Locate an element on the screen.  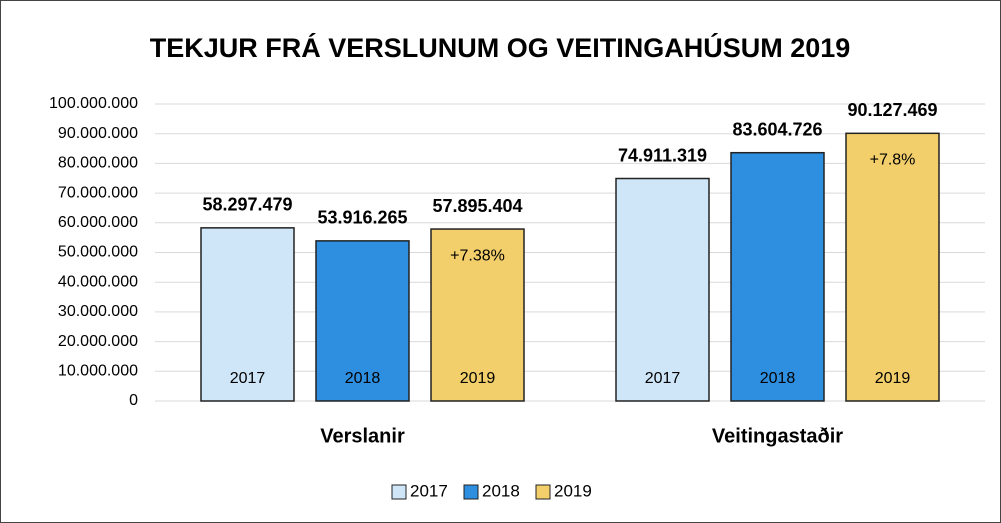
y-tick-label: 10.000.000 is located at coordinates (98, 371).